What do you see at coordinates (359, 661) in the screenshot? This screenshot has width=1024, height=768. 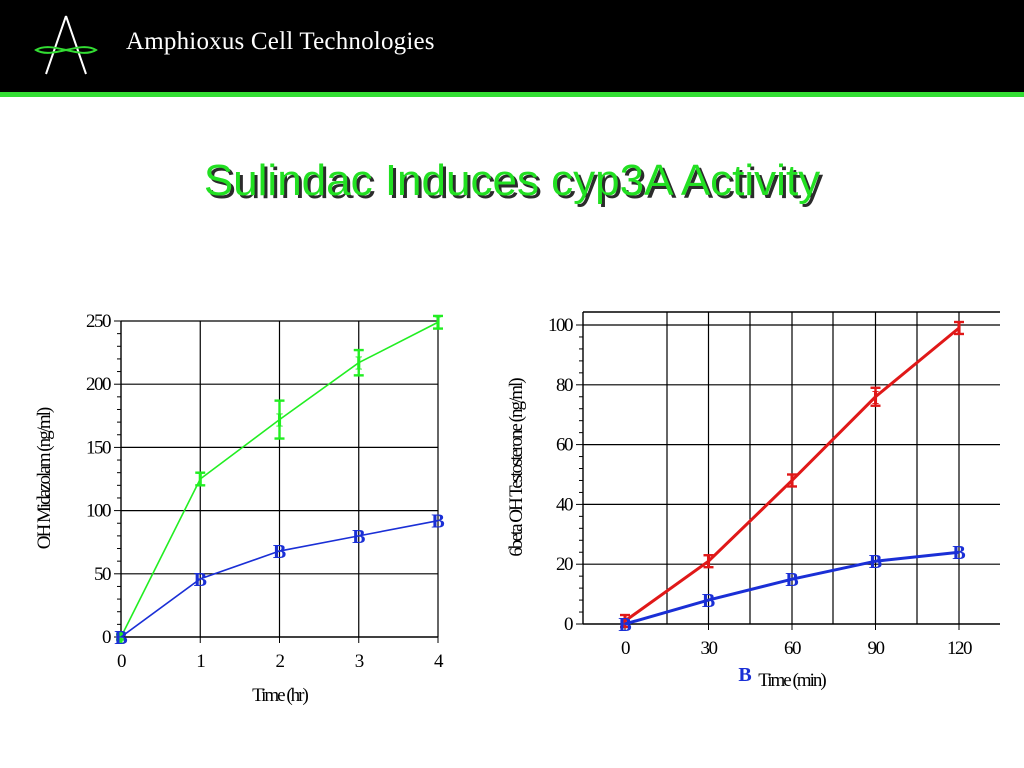 I see `x-tick-label: 3` at bounding box center [359, 661].